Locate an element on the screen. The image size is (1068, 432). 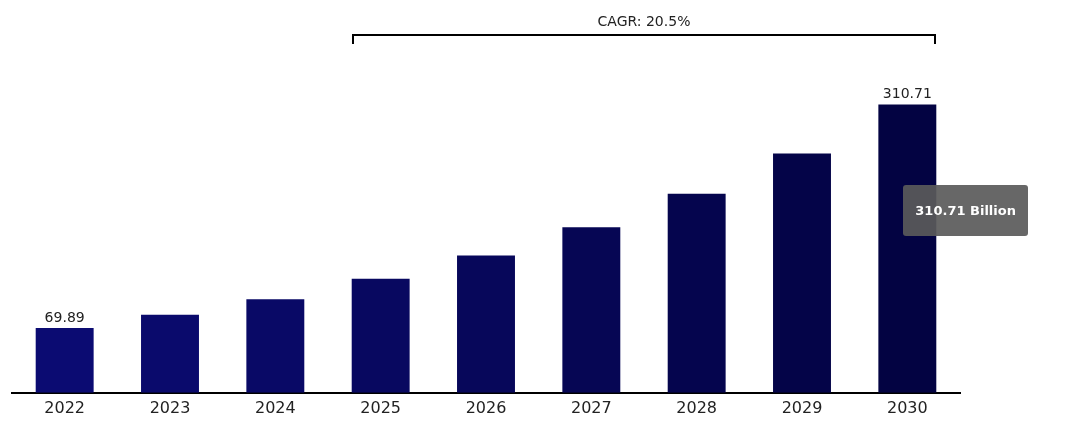
x-tick-label: 2029 is located at coordinates (802, 407).